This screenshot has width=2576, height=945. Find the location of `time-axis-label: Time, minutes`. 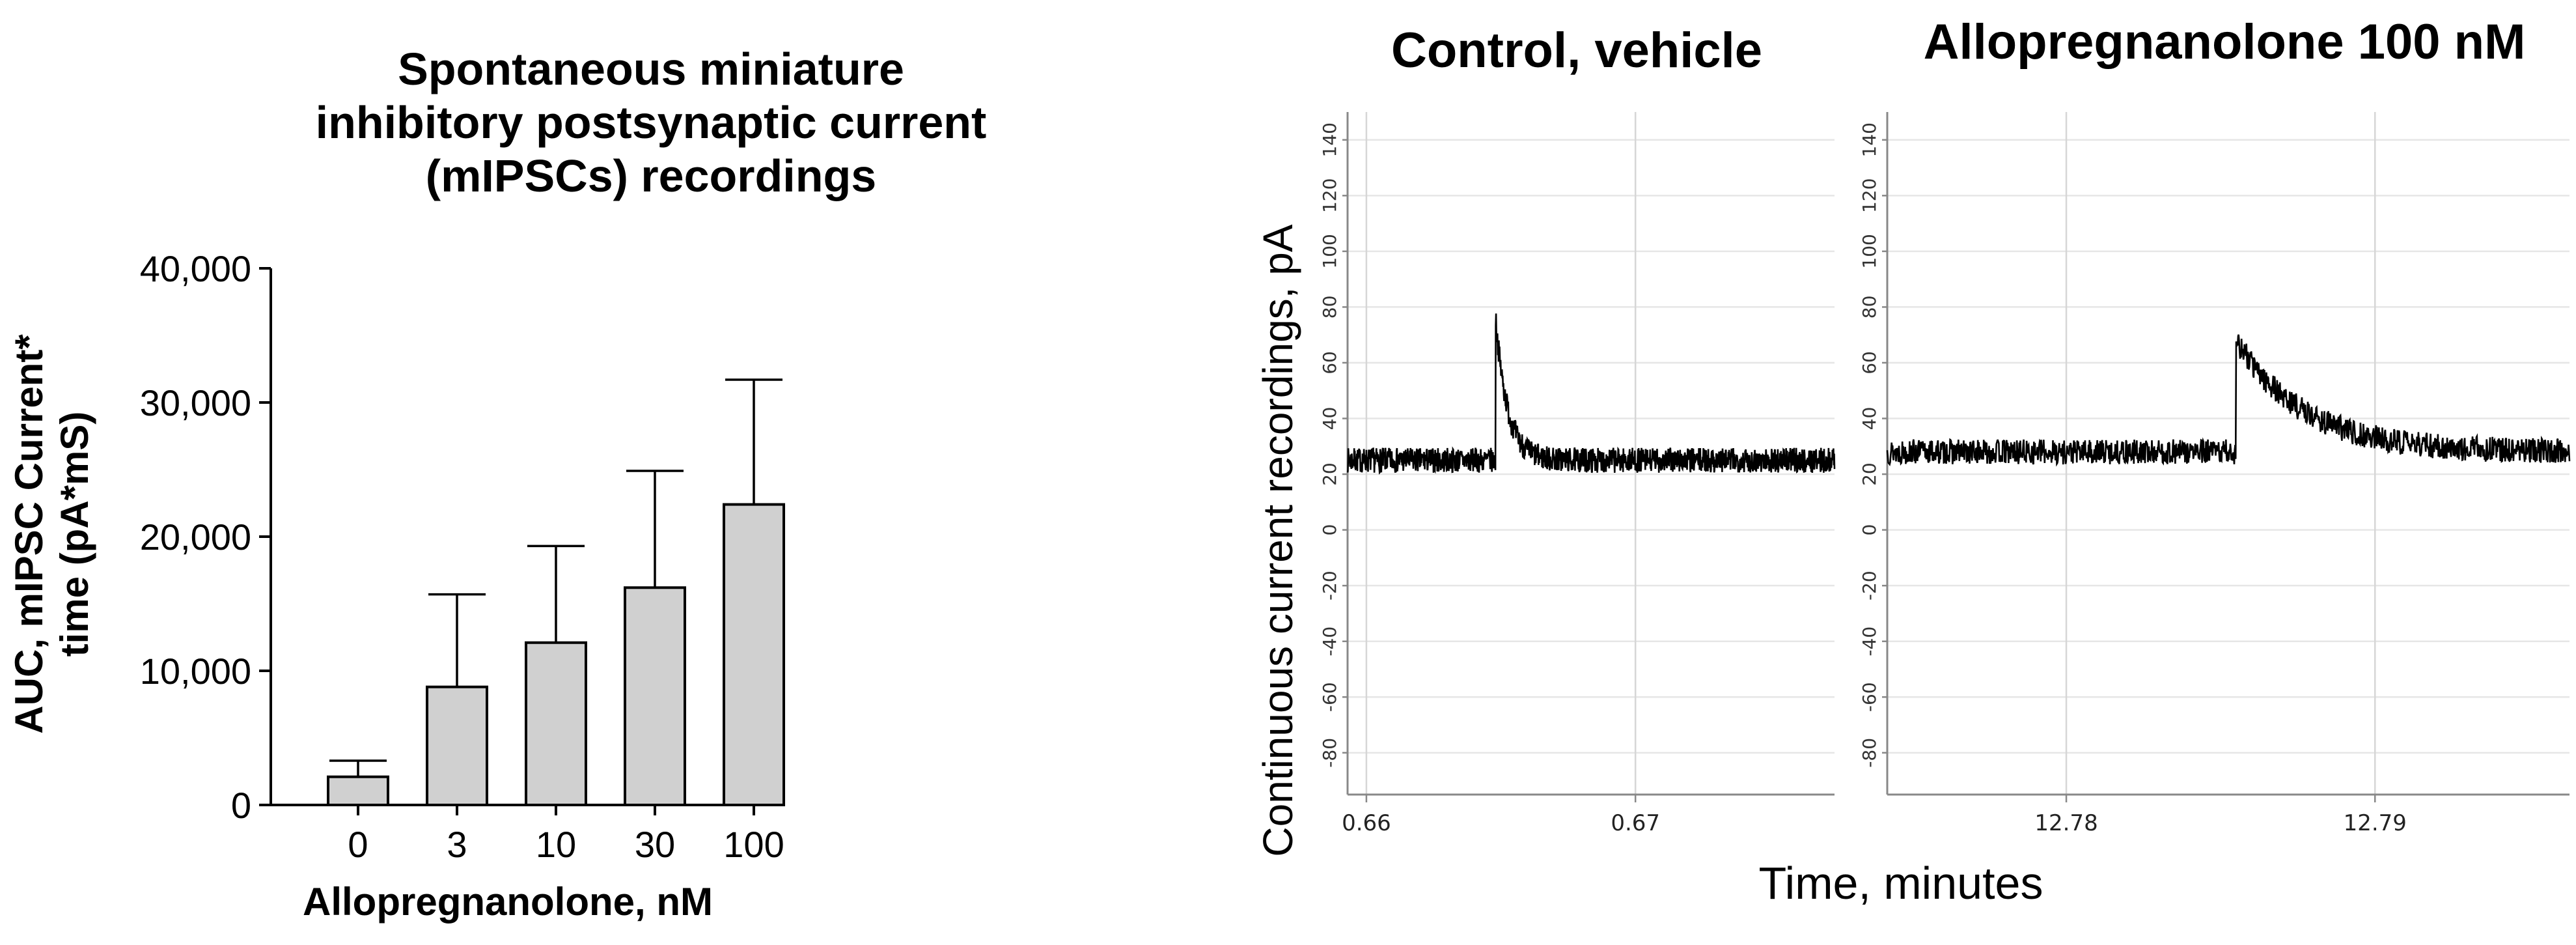

time-axis-label: Time, minutes is located at coordinates (1901, 883).